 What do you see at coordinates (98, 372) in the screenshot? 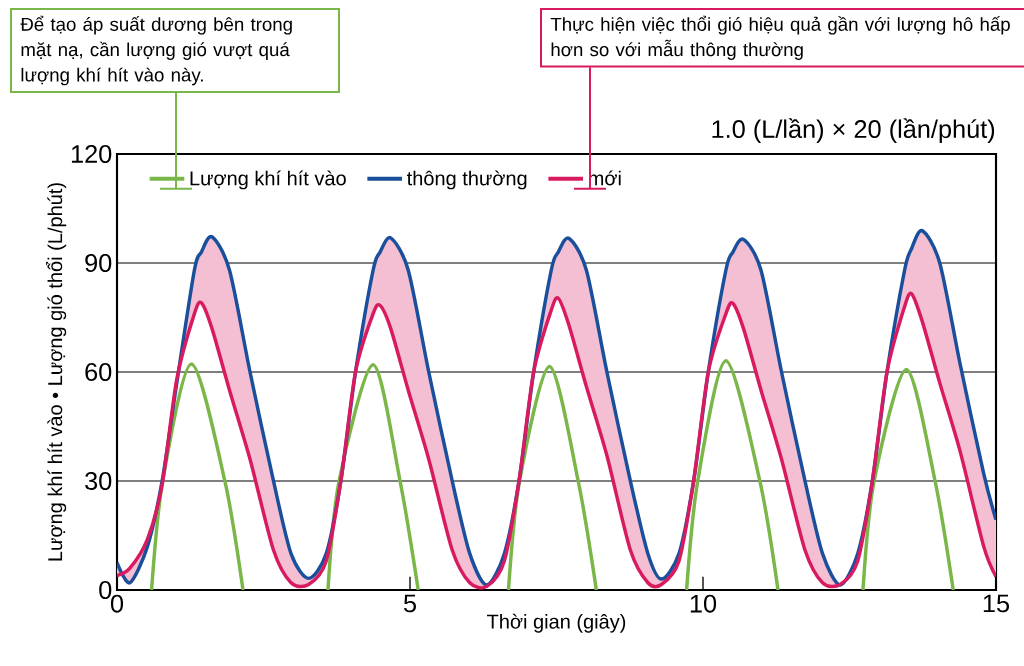
I see `y-tick-label: 60` at bounding box center [98, 372].